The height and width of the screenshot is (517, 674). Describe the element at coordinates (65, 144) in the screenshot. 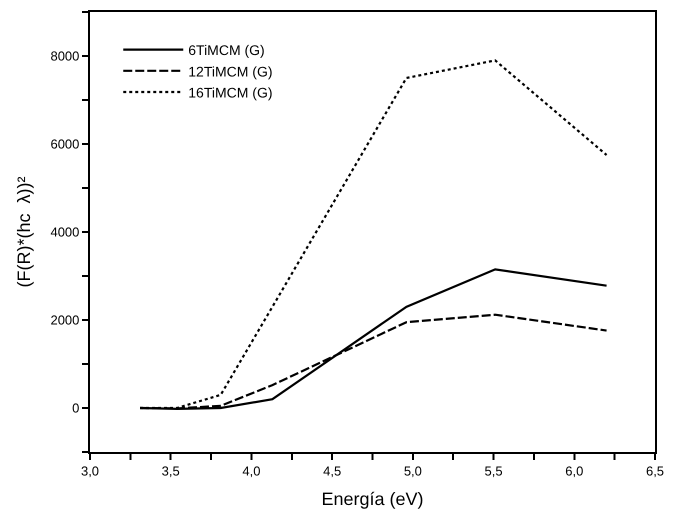

I see `y-tick-label: 6000` at that location.